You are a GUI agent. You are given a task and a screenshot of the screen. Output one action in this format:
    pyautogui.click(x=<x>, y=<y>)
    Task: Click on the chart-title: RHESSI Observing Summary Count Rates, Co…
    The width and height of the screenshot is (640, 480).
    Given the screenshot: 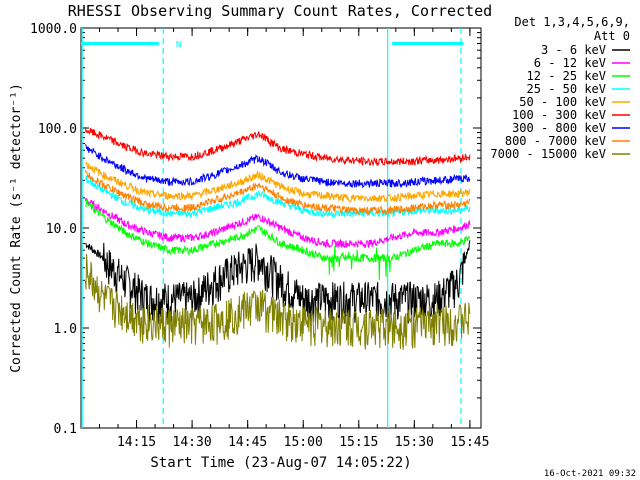 What is the action you would take?
    pyautogui.click(x=280, y=11)
    